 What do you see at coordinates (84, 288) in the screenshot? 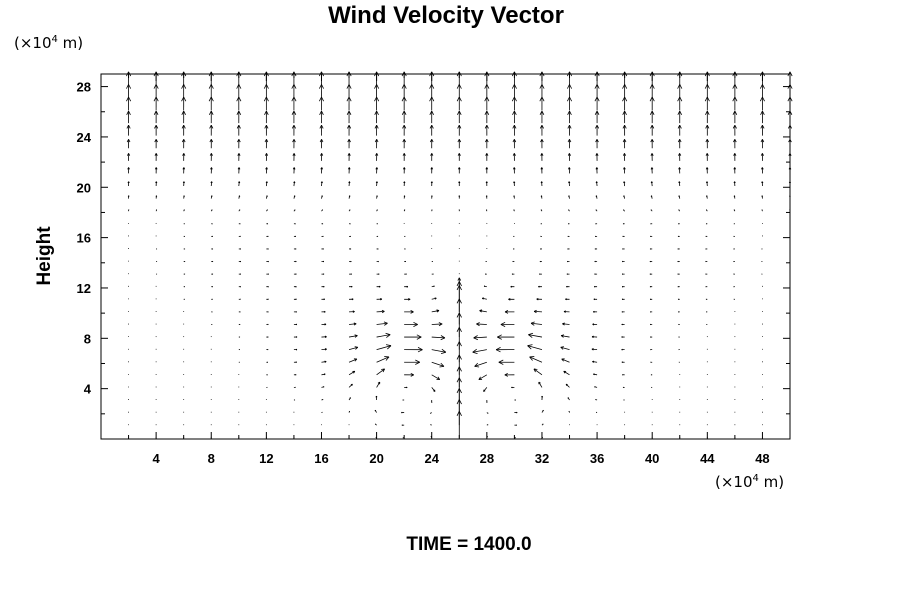
I see `y-tick-label: 12` at bounding box center [84, 288].